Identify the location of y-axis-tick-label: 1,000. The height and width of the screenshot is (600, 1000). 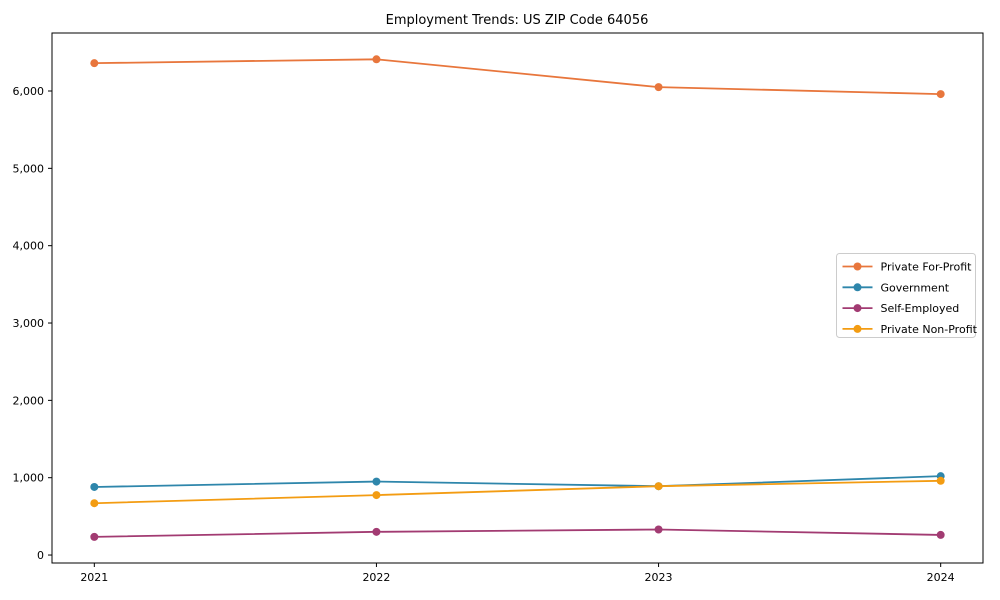
(29, 478).